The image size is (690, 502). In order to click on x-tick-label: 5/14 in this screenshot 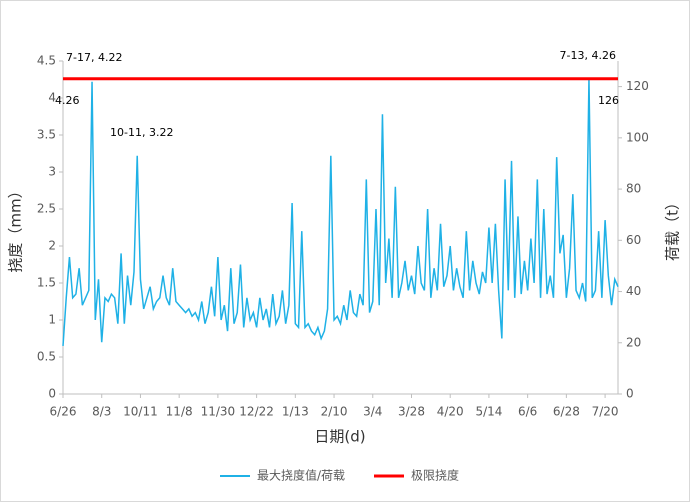, I will do `click(488, 412)`.